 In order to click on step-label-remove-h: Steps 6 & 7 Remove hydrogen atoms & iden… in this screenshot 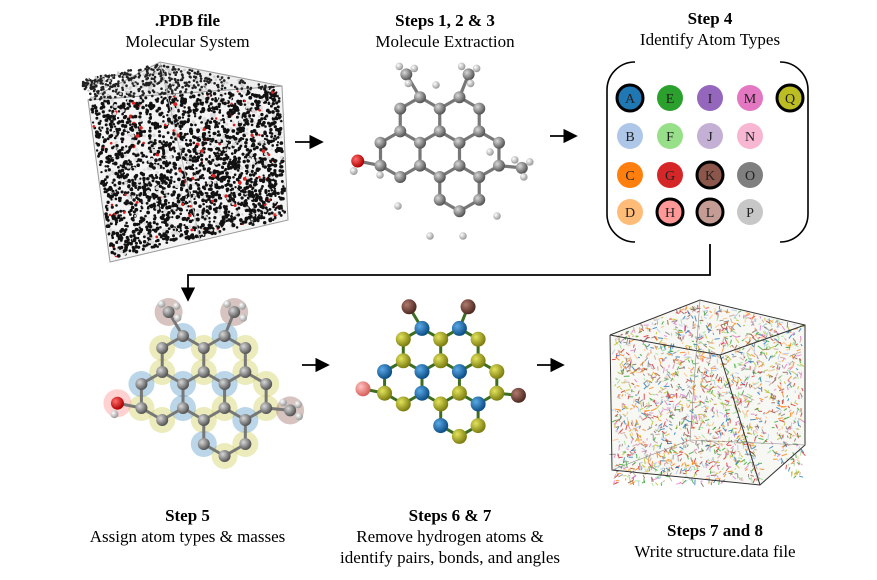, I will do `click(450, 536)`.